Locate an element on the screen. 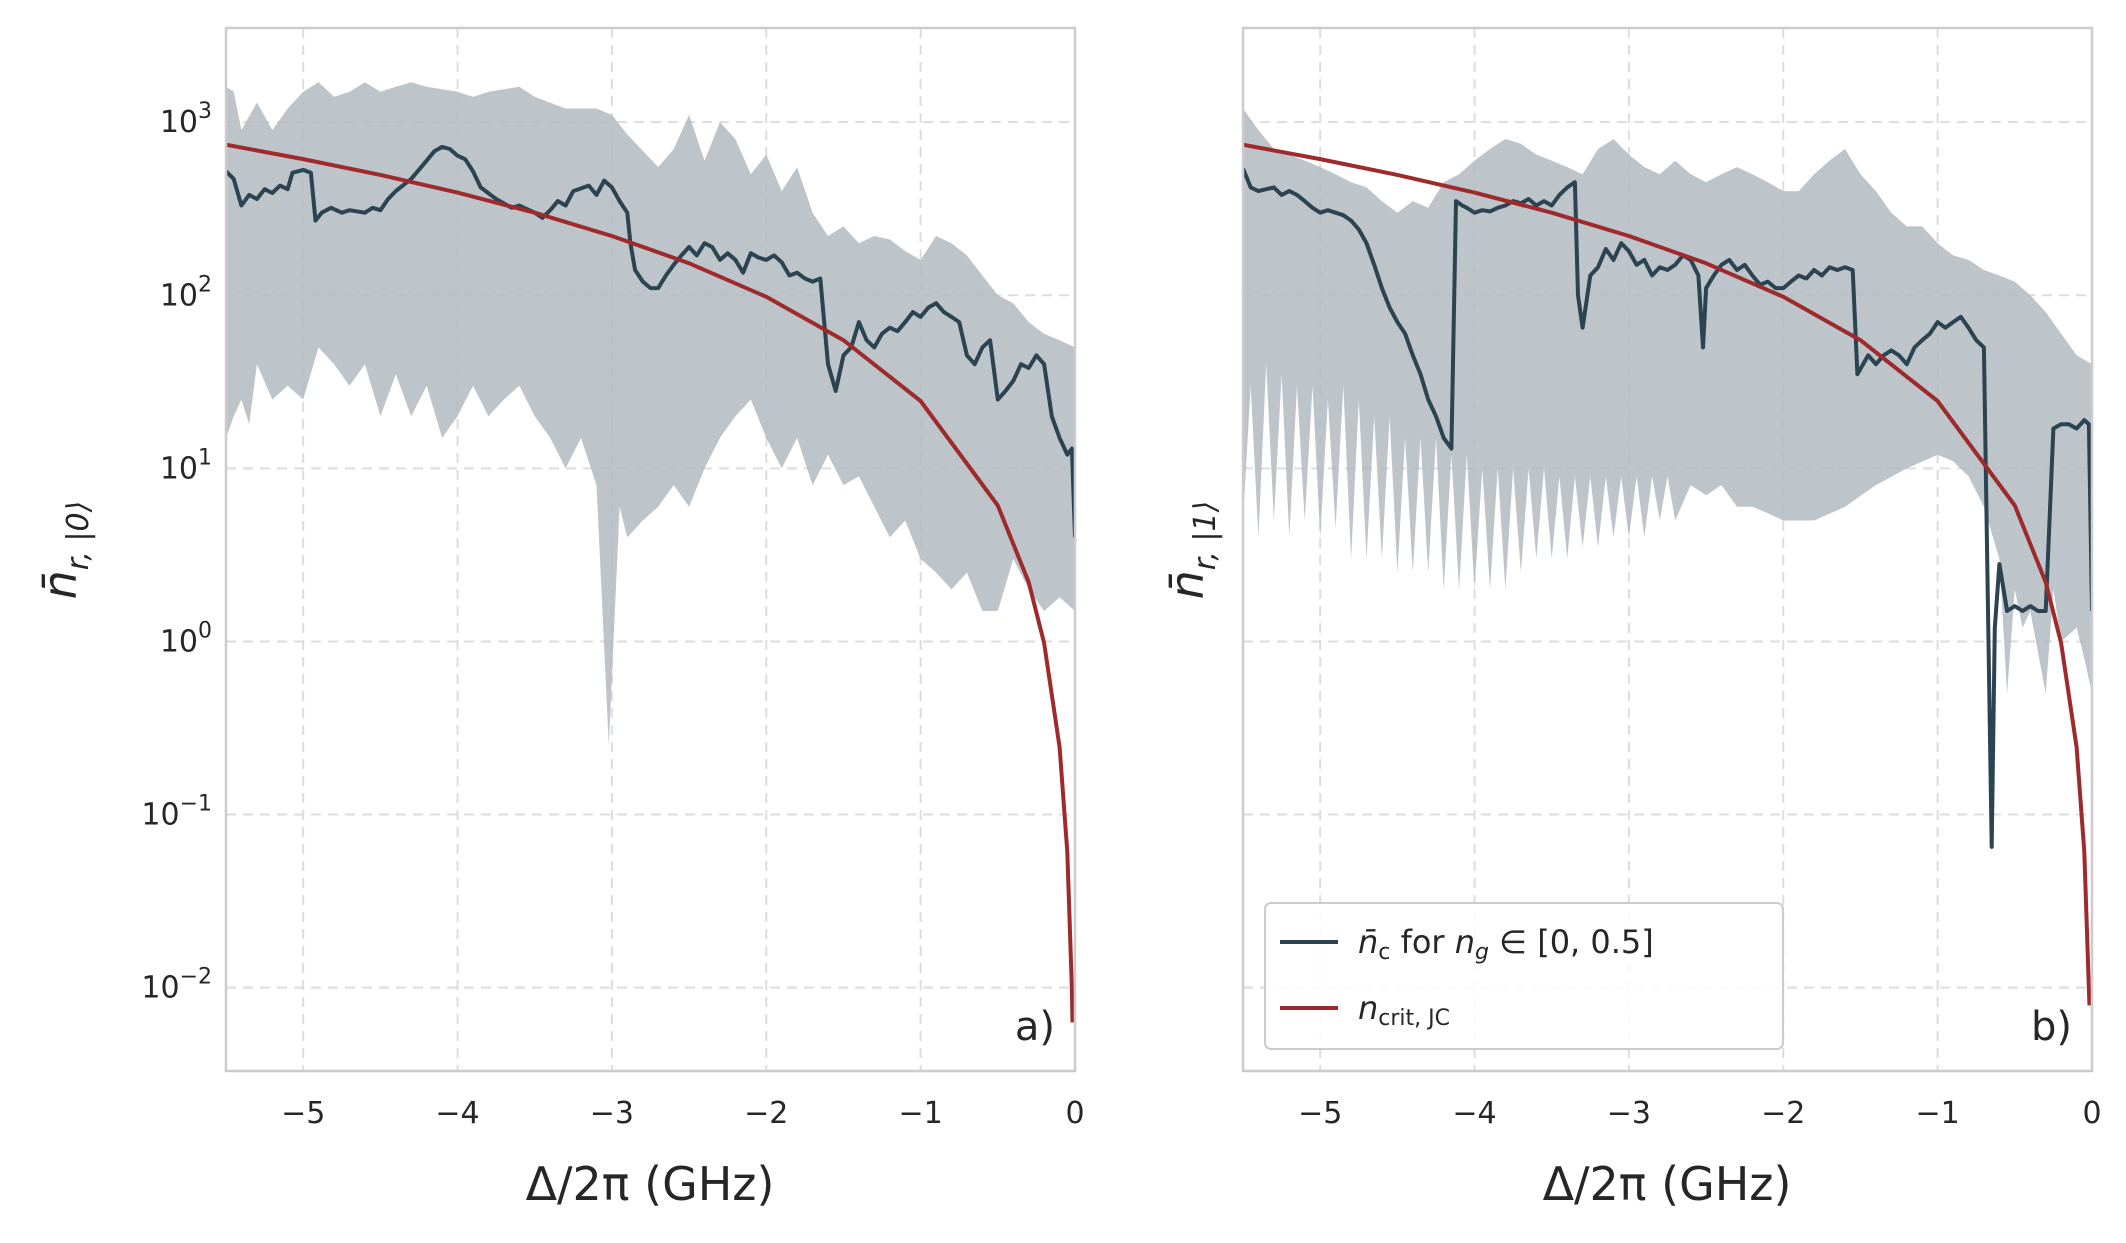 The image size is (2126, 1243). legend-entry-ncrit: ncrit, JC is located at coordinates (1404, 1010).